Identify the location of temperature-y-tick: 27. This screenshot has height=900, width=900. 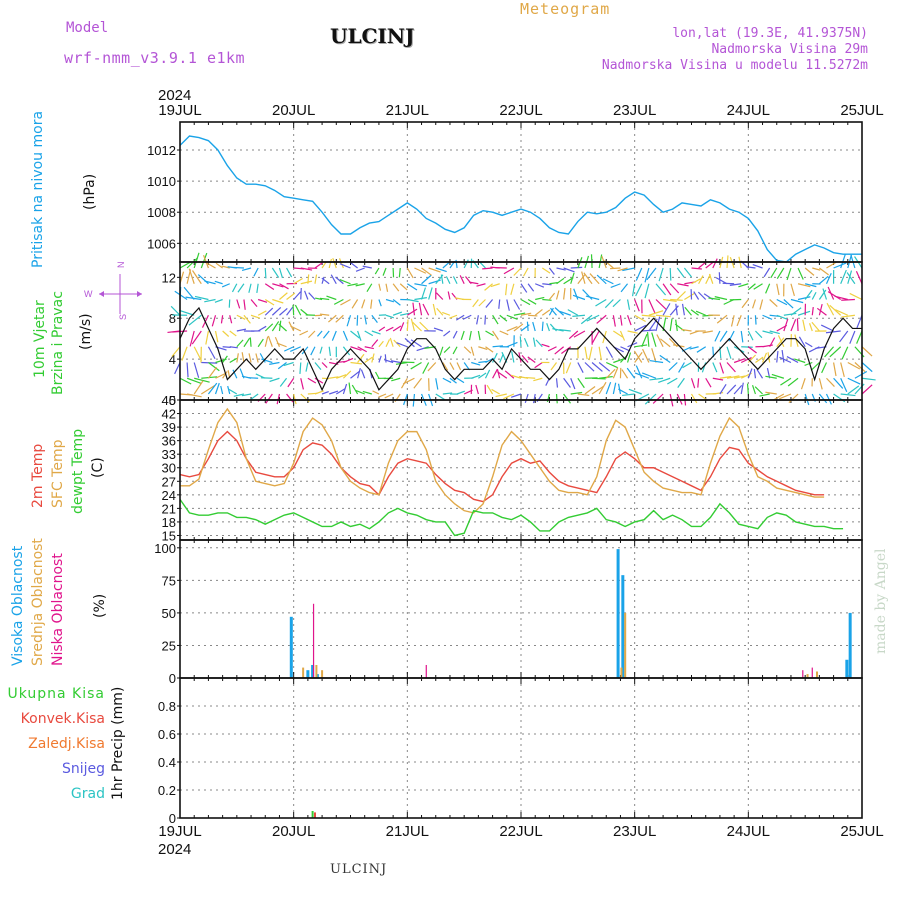
(169, 481).